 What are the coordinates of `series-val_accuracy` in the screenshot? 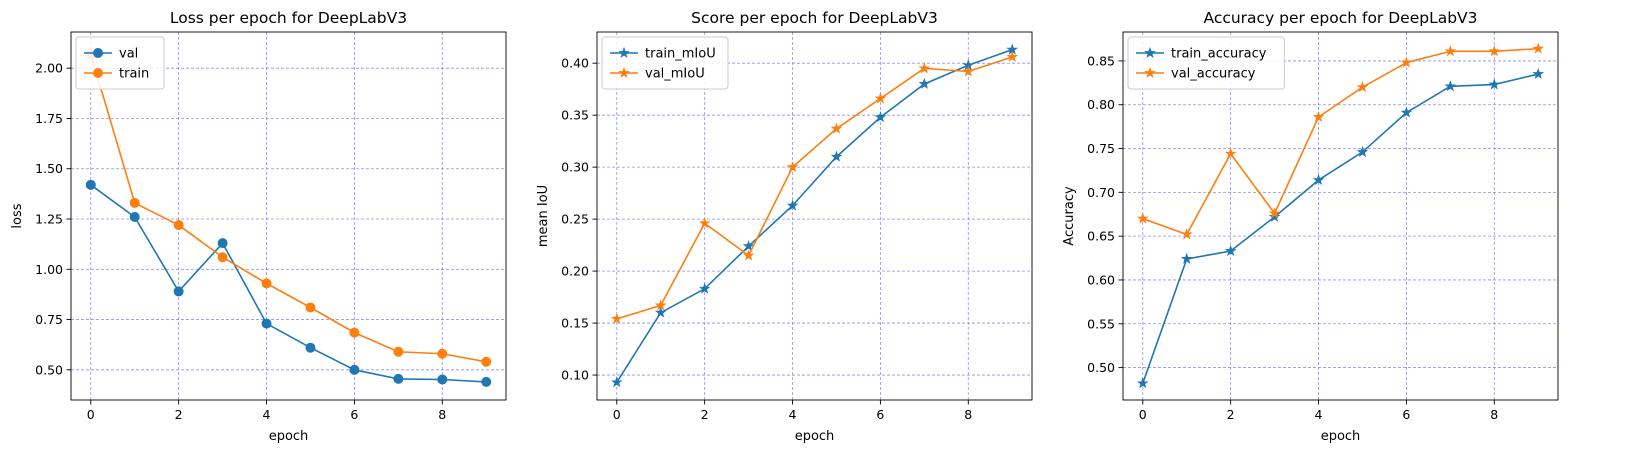 It's located at (1340, 141).